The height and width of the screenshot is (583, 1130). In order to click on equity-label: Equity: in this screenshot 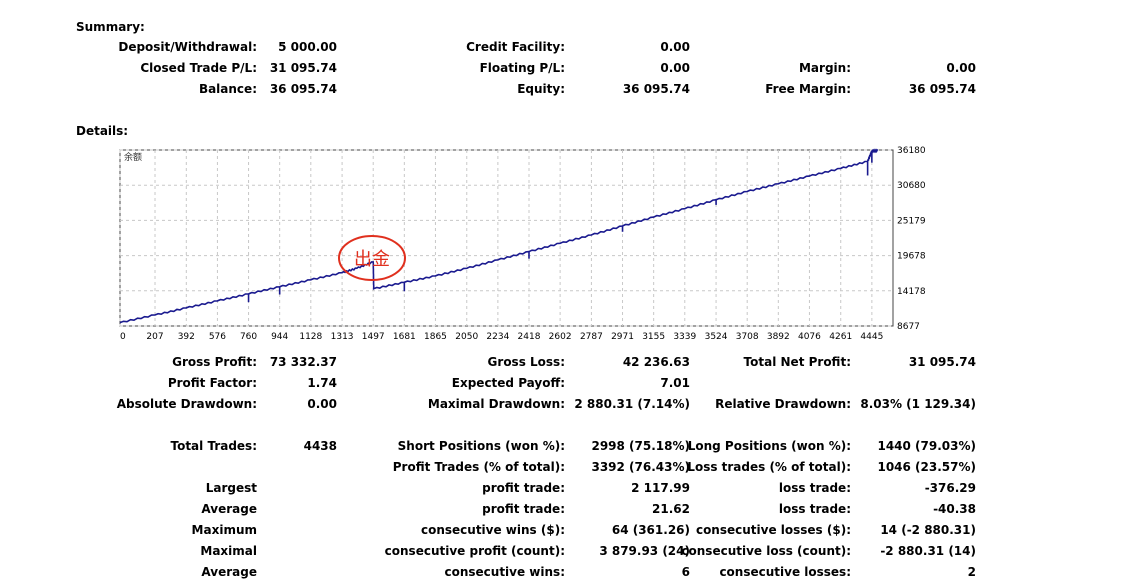, I will do `click(541, 89)`.